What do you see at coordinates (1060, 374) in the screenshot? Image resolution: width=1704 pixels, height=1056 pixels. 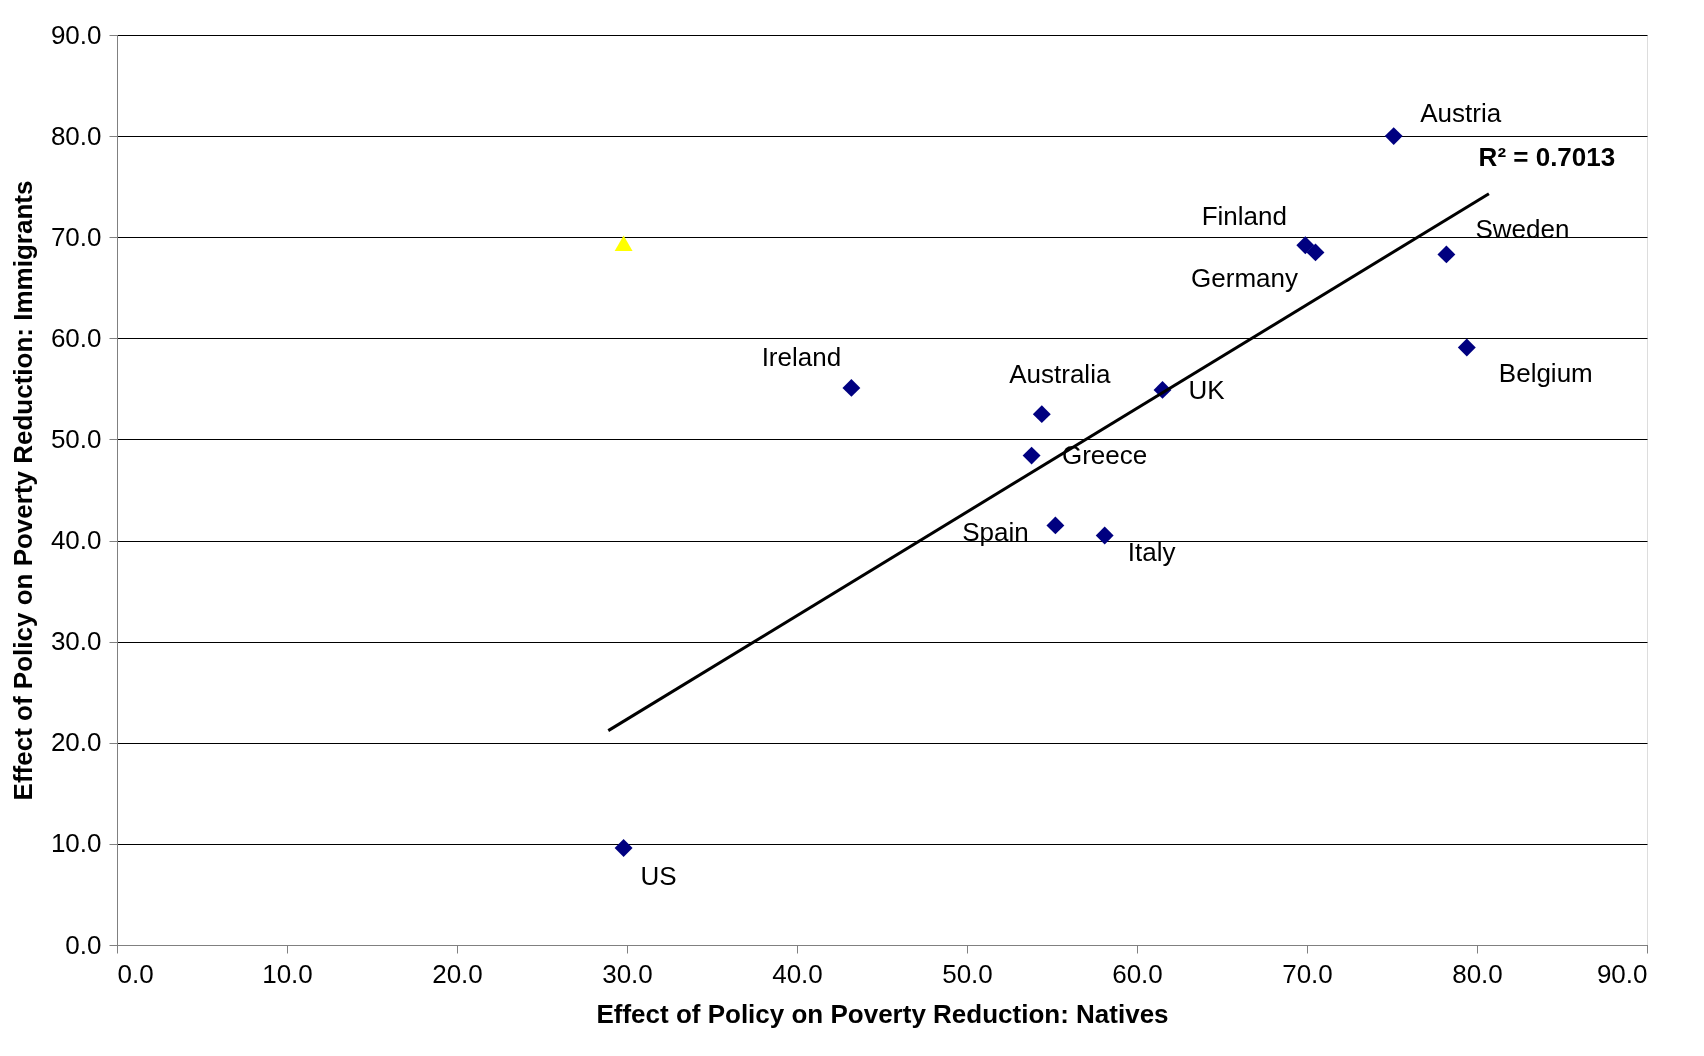 I see `annotation: Australia` at bounding box center [1060, 374].